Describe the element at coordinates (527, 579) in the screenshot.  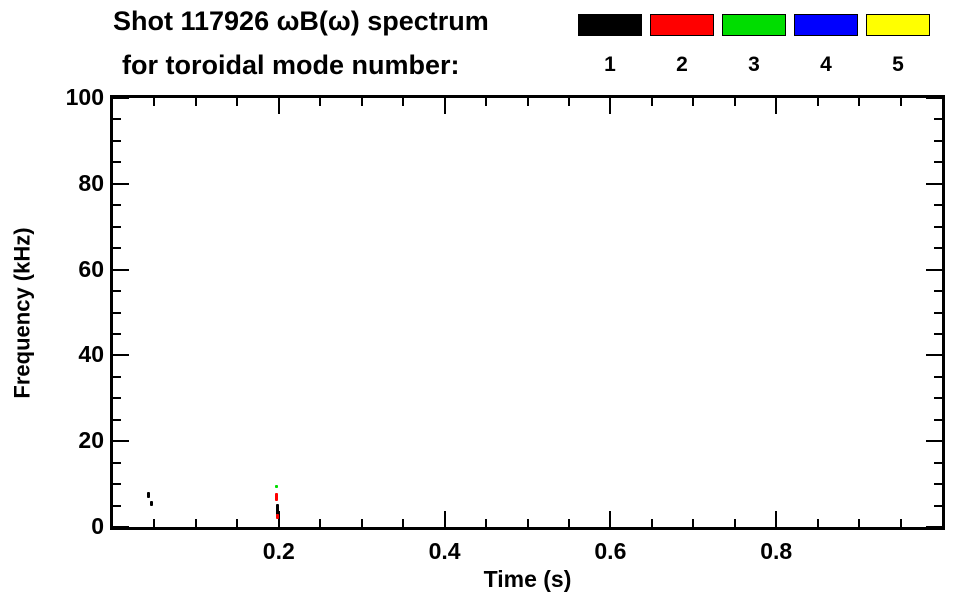
I see `x-axis-label: Time (s)` at that location.